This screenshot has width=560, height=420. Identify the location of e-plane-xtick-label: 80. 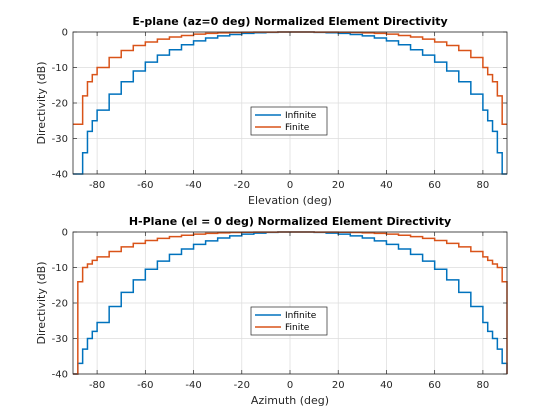
(483, 185).